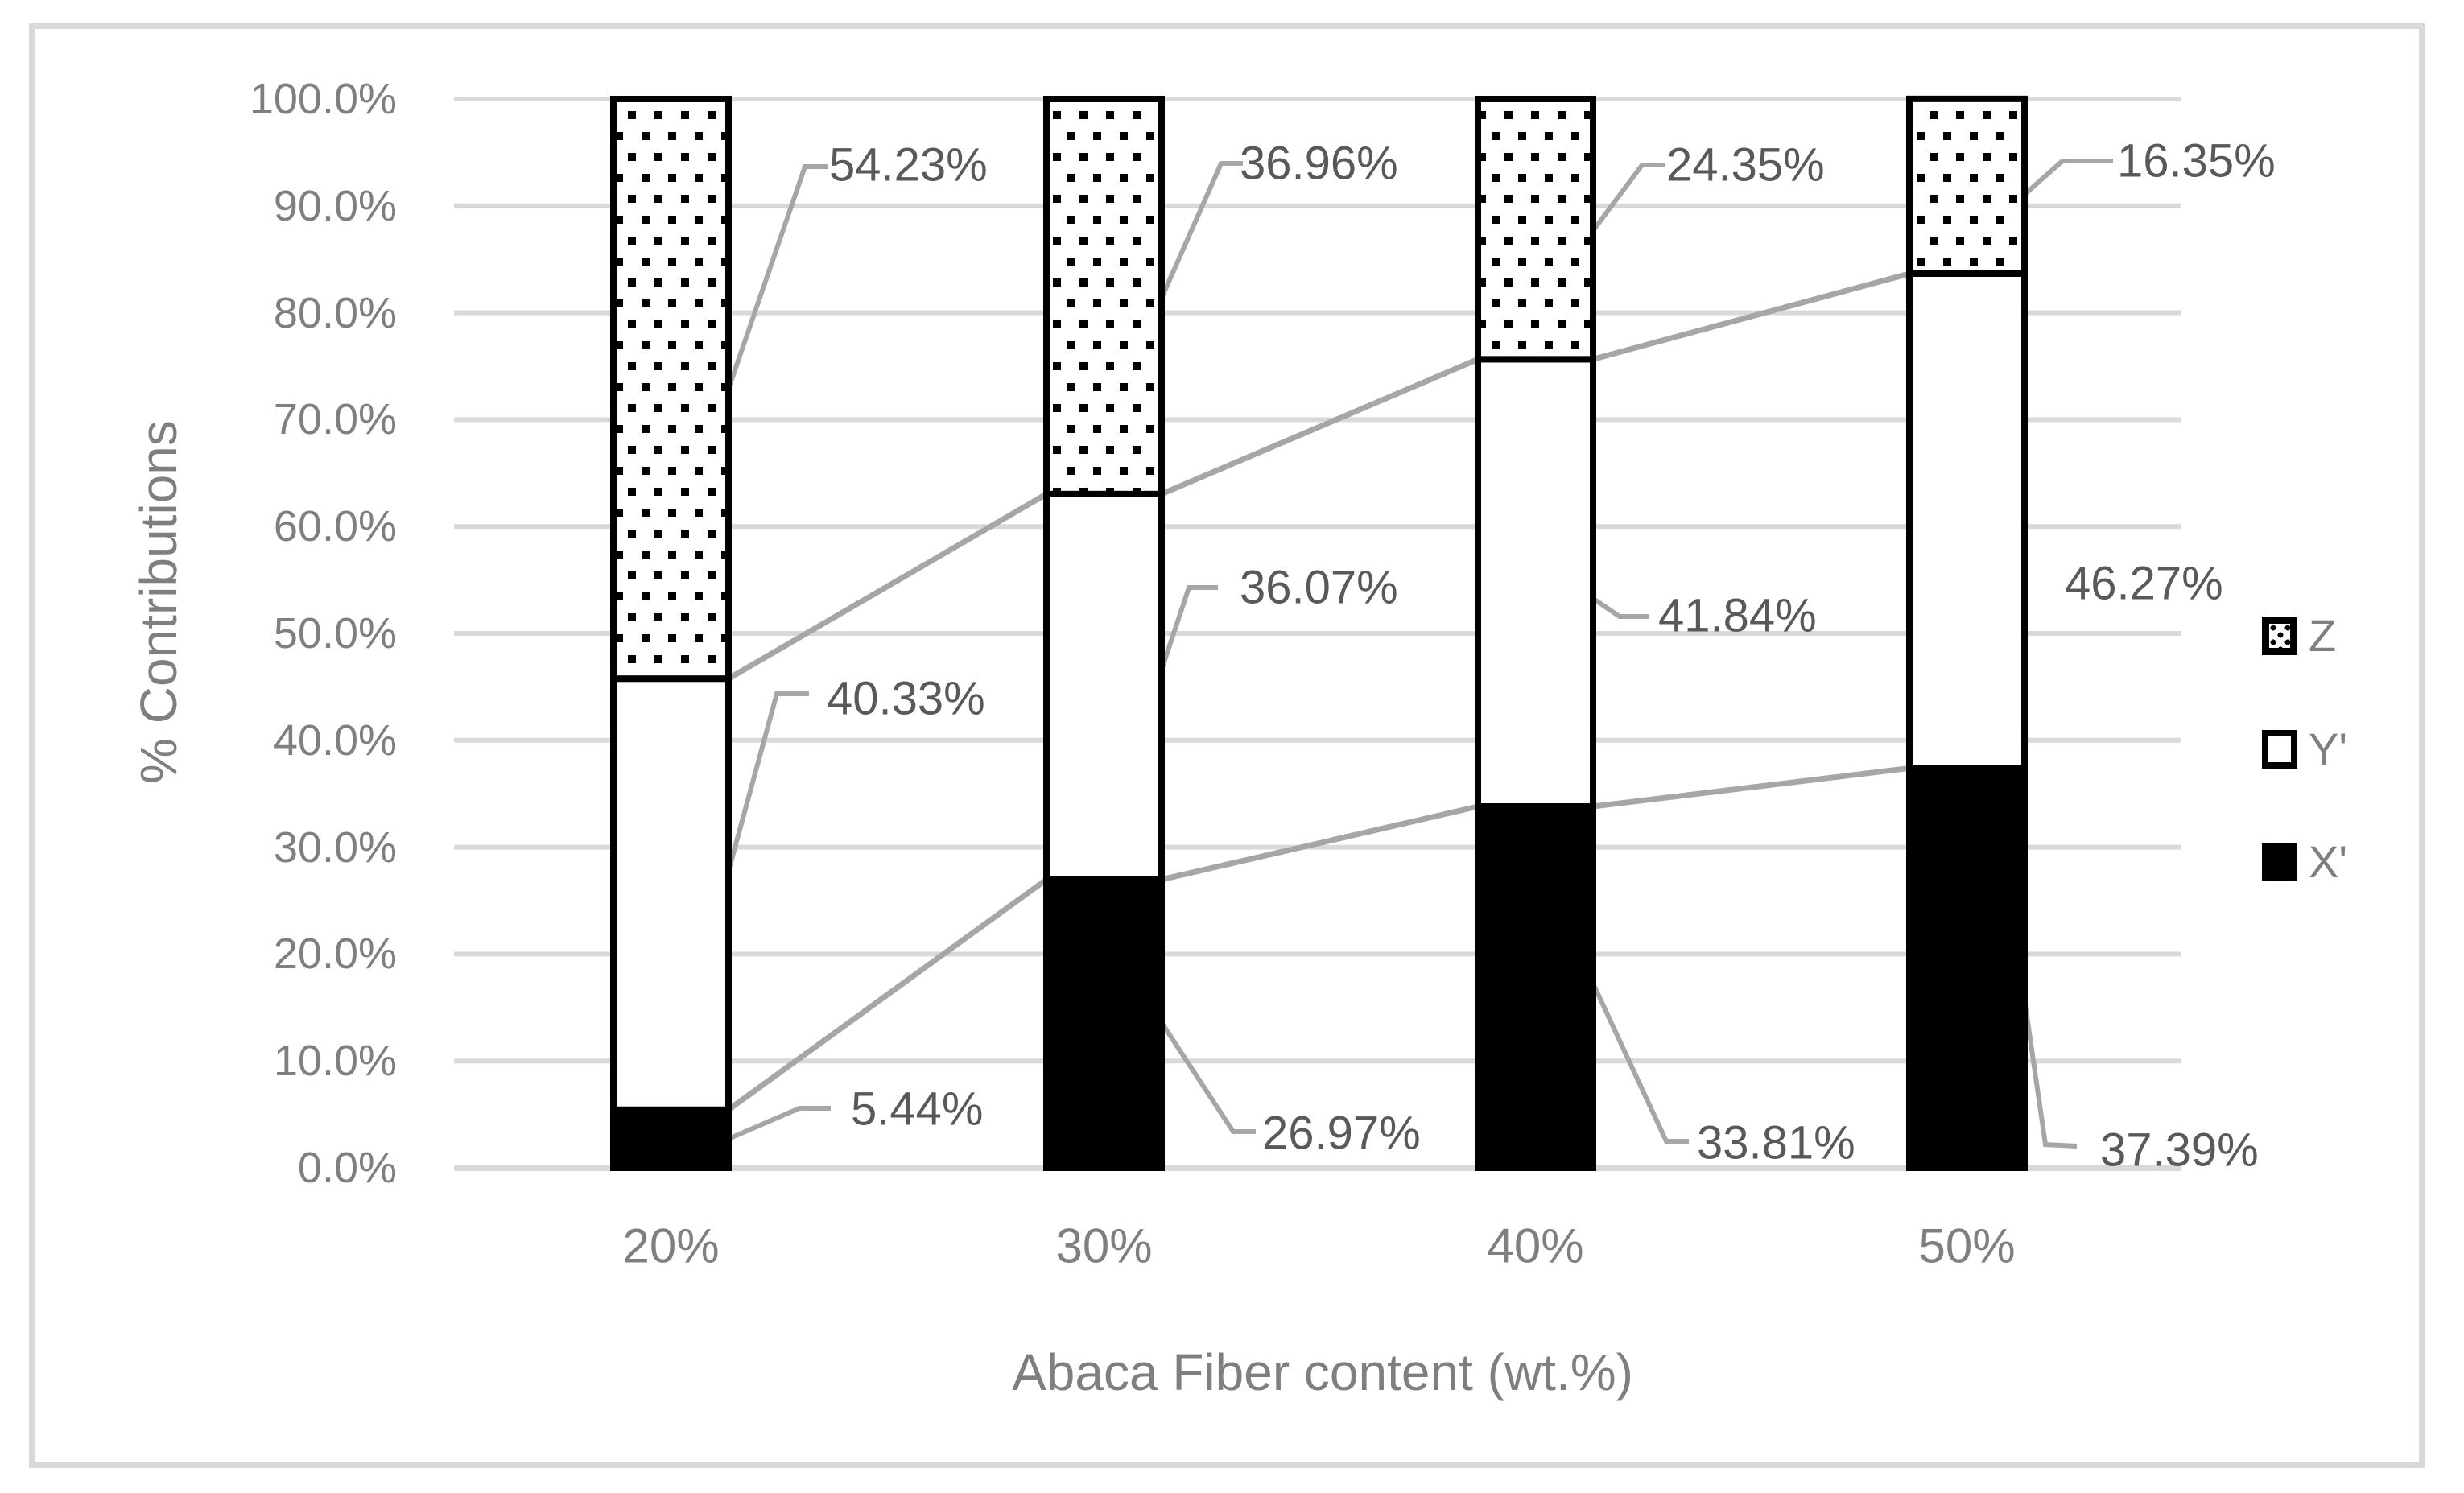 Image resolution: width=2464 pixels, height=1493 pixels. Describe the element at coordinates (2328, 861) in the screenshot. I see `legend-label: X'` at that location.